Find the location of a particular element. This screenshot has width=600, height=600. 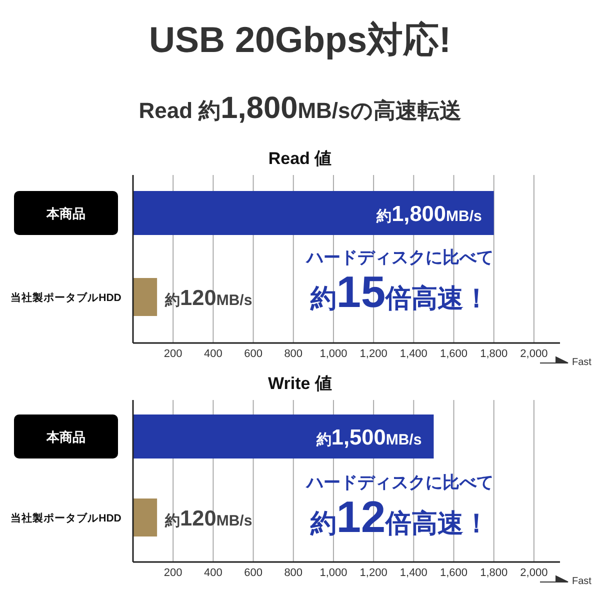

data-label: 約1,800MB/s is located at coordinates (429, 213).